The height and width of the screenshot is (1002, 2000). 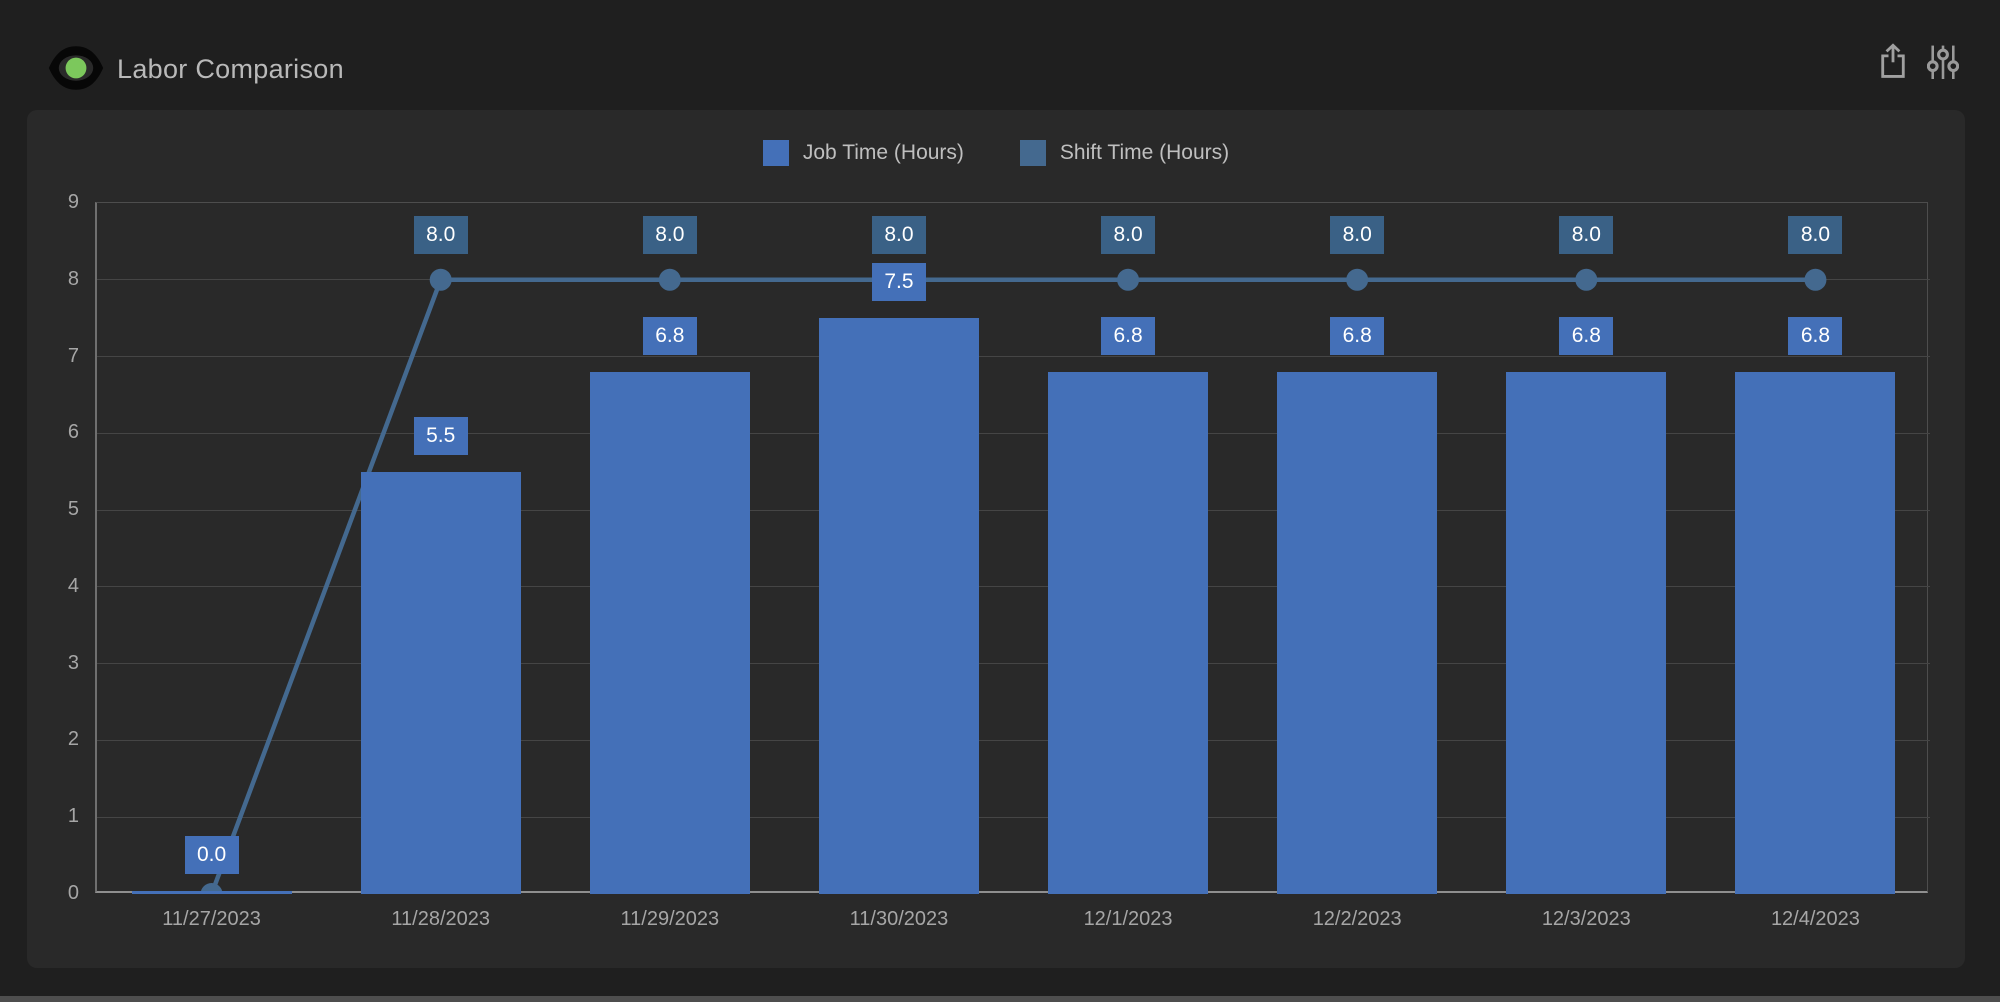 I want to click on filter-sliders-icon, so click(x=1943, y=62).